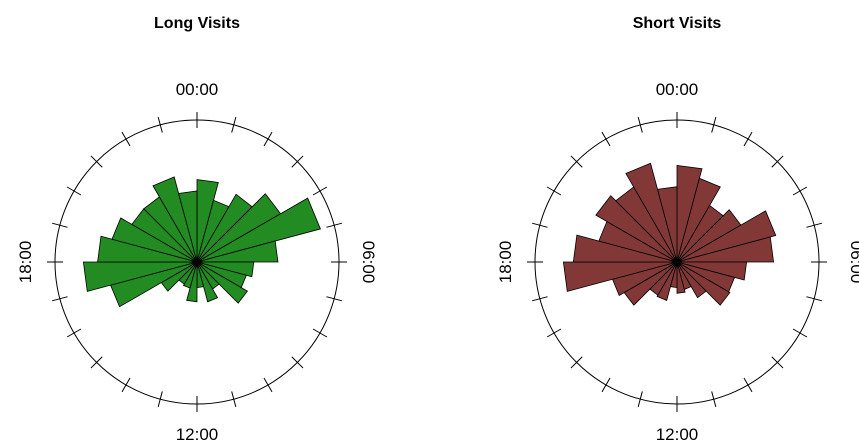  I want to click on chart-title: Long Visits, so click(197, 23).